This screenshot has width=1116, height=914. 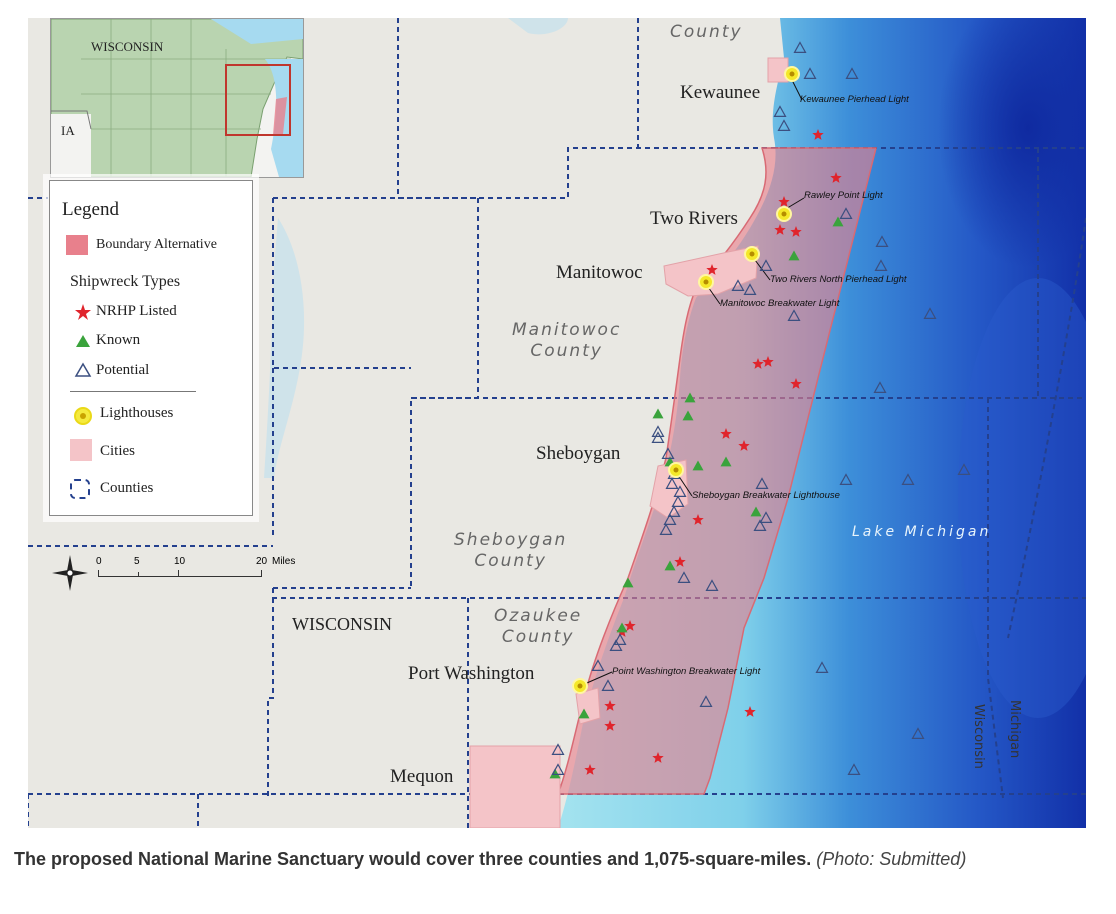 What do you see at coordinates (854, 99) in the screenshot?
I see `lighthouse-label-kewaunee: Kewaunee Pierhead Light` at bounding box center [854, 99].